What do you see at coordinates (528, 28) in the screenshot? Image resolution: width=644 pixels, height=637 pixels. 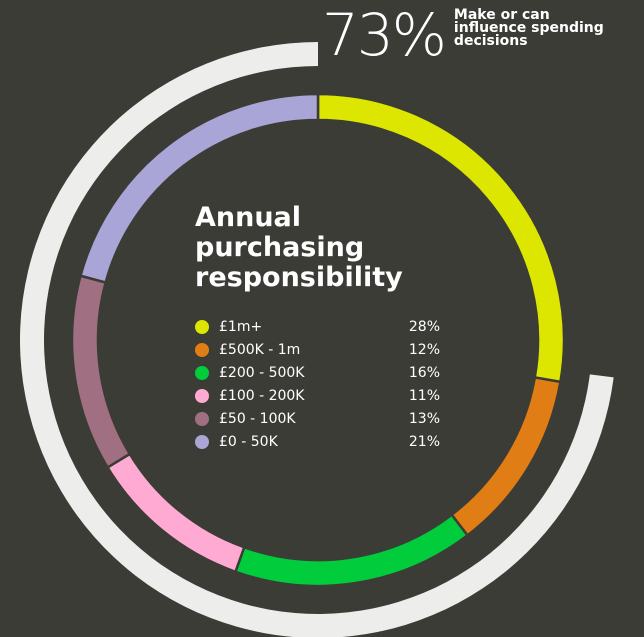 I see `highlight-caption: Make or can influence spending decisions` at bounding box center [528, 28].